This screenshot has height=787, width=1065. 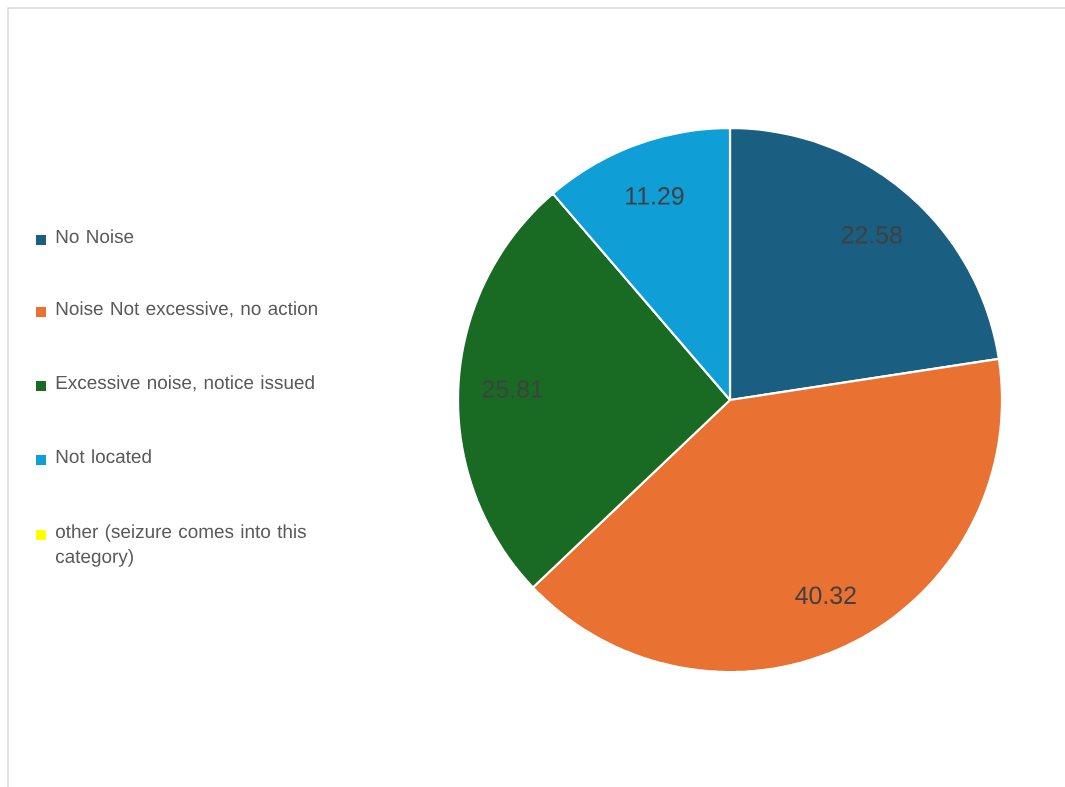 What do you see at coordinates (825, 595) in the screenshot?
I see `data-label: 40.32` at bounding box center [825, 595].